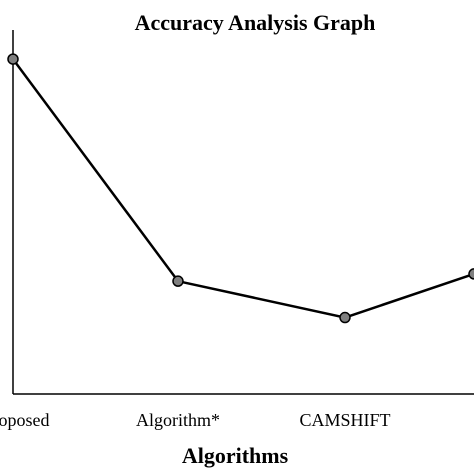  I want to click on x-tick-label-3: CAMSHIFT, so click(344, 420).